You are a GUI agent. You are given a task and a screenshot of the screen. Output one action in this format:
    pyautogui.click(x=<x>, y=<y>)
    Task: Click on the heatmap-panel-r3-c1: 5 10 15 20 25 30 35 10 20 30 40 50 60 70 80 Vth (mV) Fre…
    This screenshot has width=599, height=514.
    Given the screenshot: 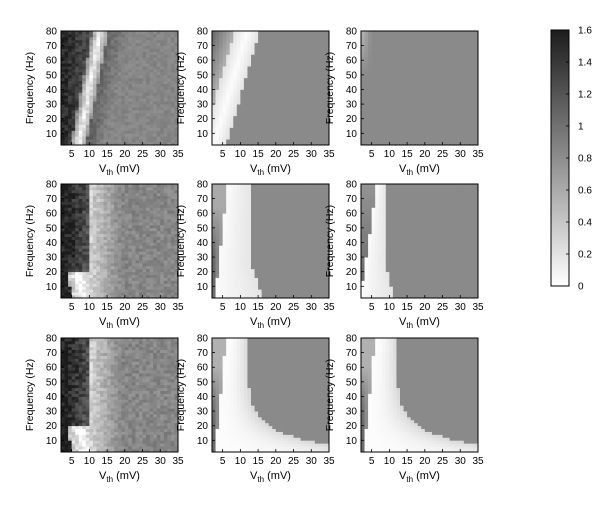 What is the action you would take?
    pyautogui.click(x=104, y=409)
    